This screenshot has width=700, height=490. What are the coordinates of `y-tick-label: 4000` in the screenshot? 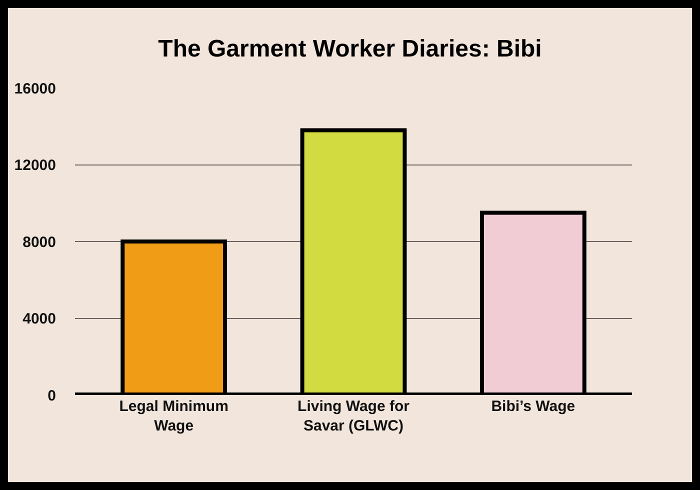 It's located at (39, 319).